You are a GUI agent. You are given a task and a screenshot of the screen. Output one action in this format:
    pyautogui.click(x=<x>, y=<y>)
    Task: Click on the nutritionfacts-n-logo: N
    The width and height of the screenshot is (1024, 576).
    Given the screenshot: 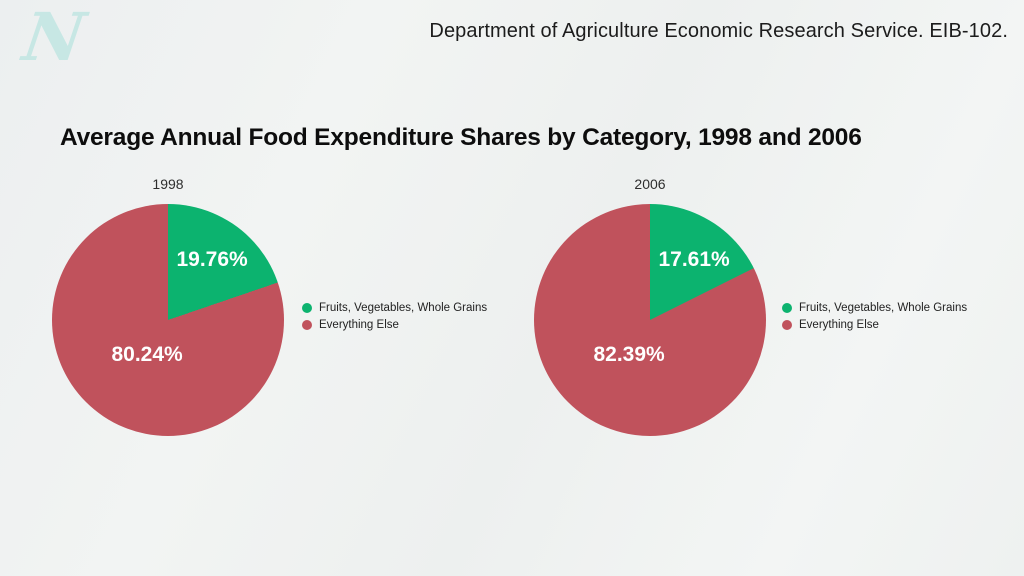 What is the action you would take?
    pyautogui.click(x=54, y=38)
    